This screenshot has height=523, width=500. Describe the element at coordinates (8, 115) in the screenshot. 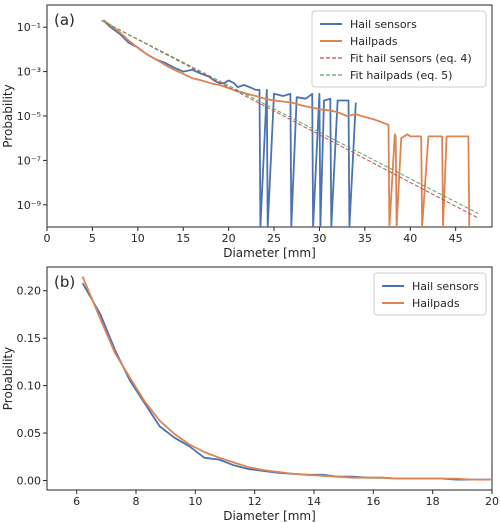

I see `panel-a-y-axis-label: Probability` at that location.